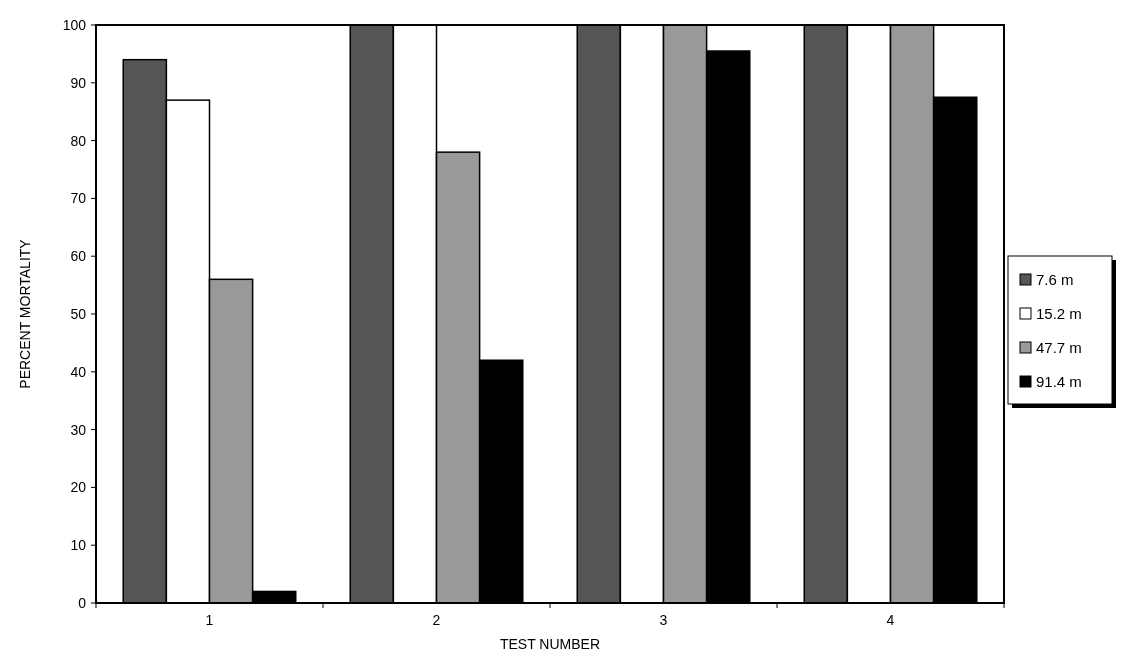 This screenshot has height=665, width=1126. Describe the element at coordinates (25, 313) in the screenshot. I see `y-axis-title: PERCENT MORTALITY` at that location.